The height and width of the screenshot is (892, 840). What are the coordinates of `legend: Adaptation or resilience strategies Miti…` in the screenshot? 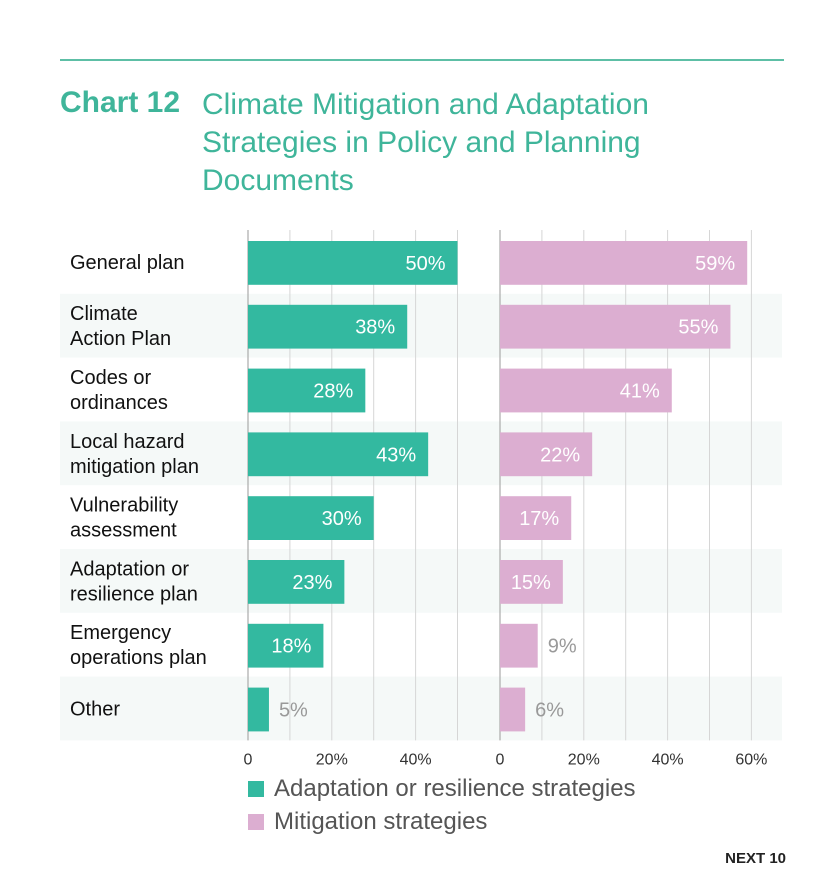 It's located at (442, 805).